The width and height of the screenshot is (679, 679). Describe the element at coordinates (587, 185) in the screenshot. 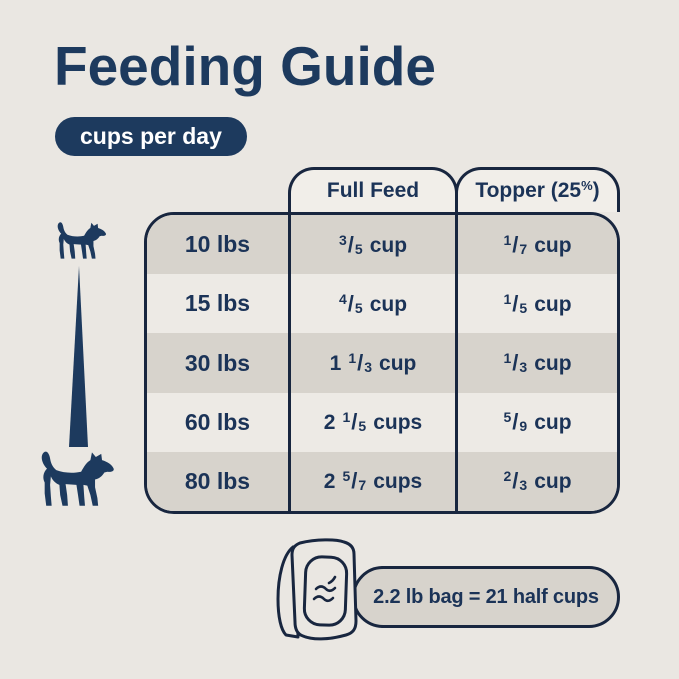

I see `topper-percent-sup: %` at that location.